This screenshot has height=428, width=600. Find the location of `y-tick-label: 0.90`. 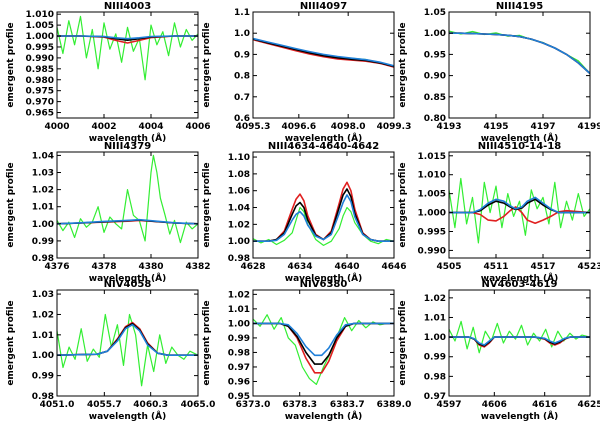

y-tick-label: 0.90 is located at coordinates (435, 77).